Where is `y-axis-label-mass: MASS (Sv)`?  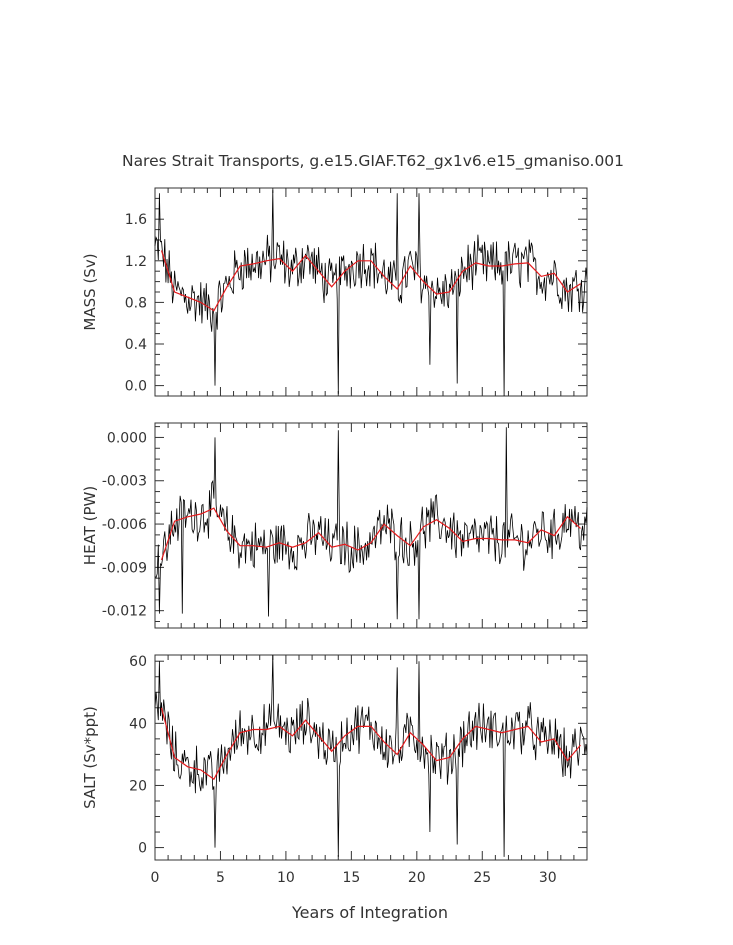
y-axis-label-mass: MASS (Sv) is located at coordinates (90, 291).